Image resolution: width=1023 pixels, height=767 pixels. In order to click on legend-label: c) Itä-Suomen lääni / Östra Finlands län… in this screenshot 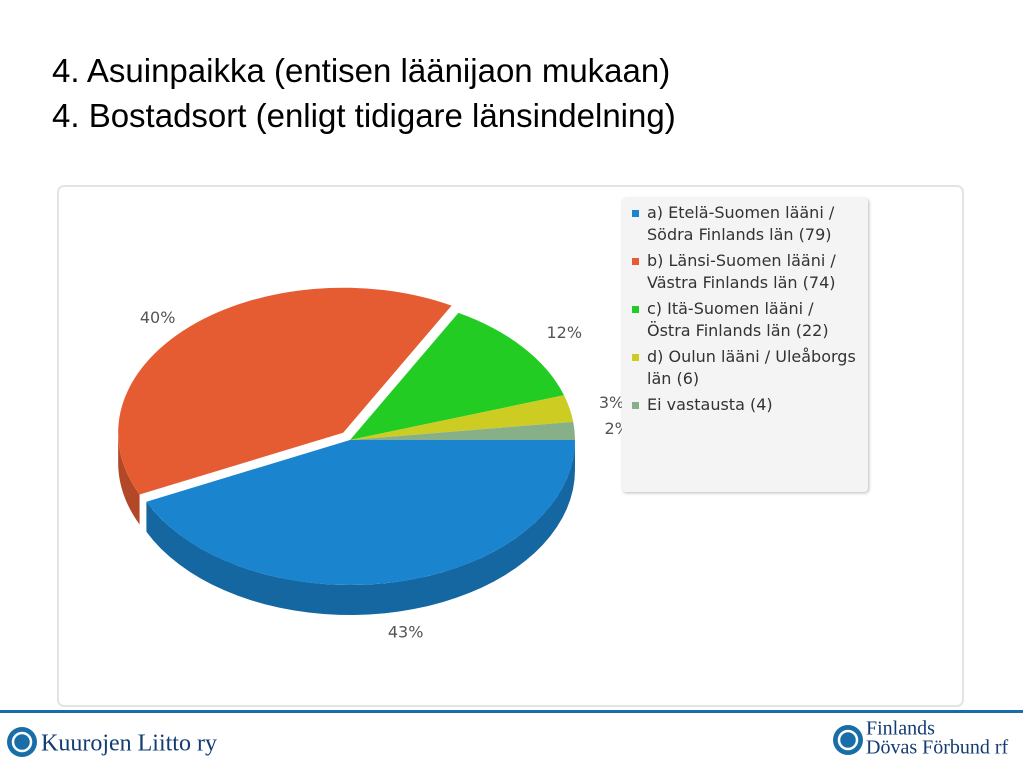, I will do `click(738, 319)`.